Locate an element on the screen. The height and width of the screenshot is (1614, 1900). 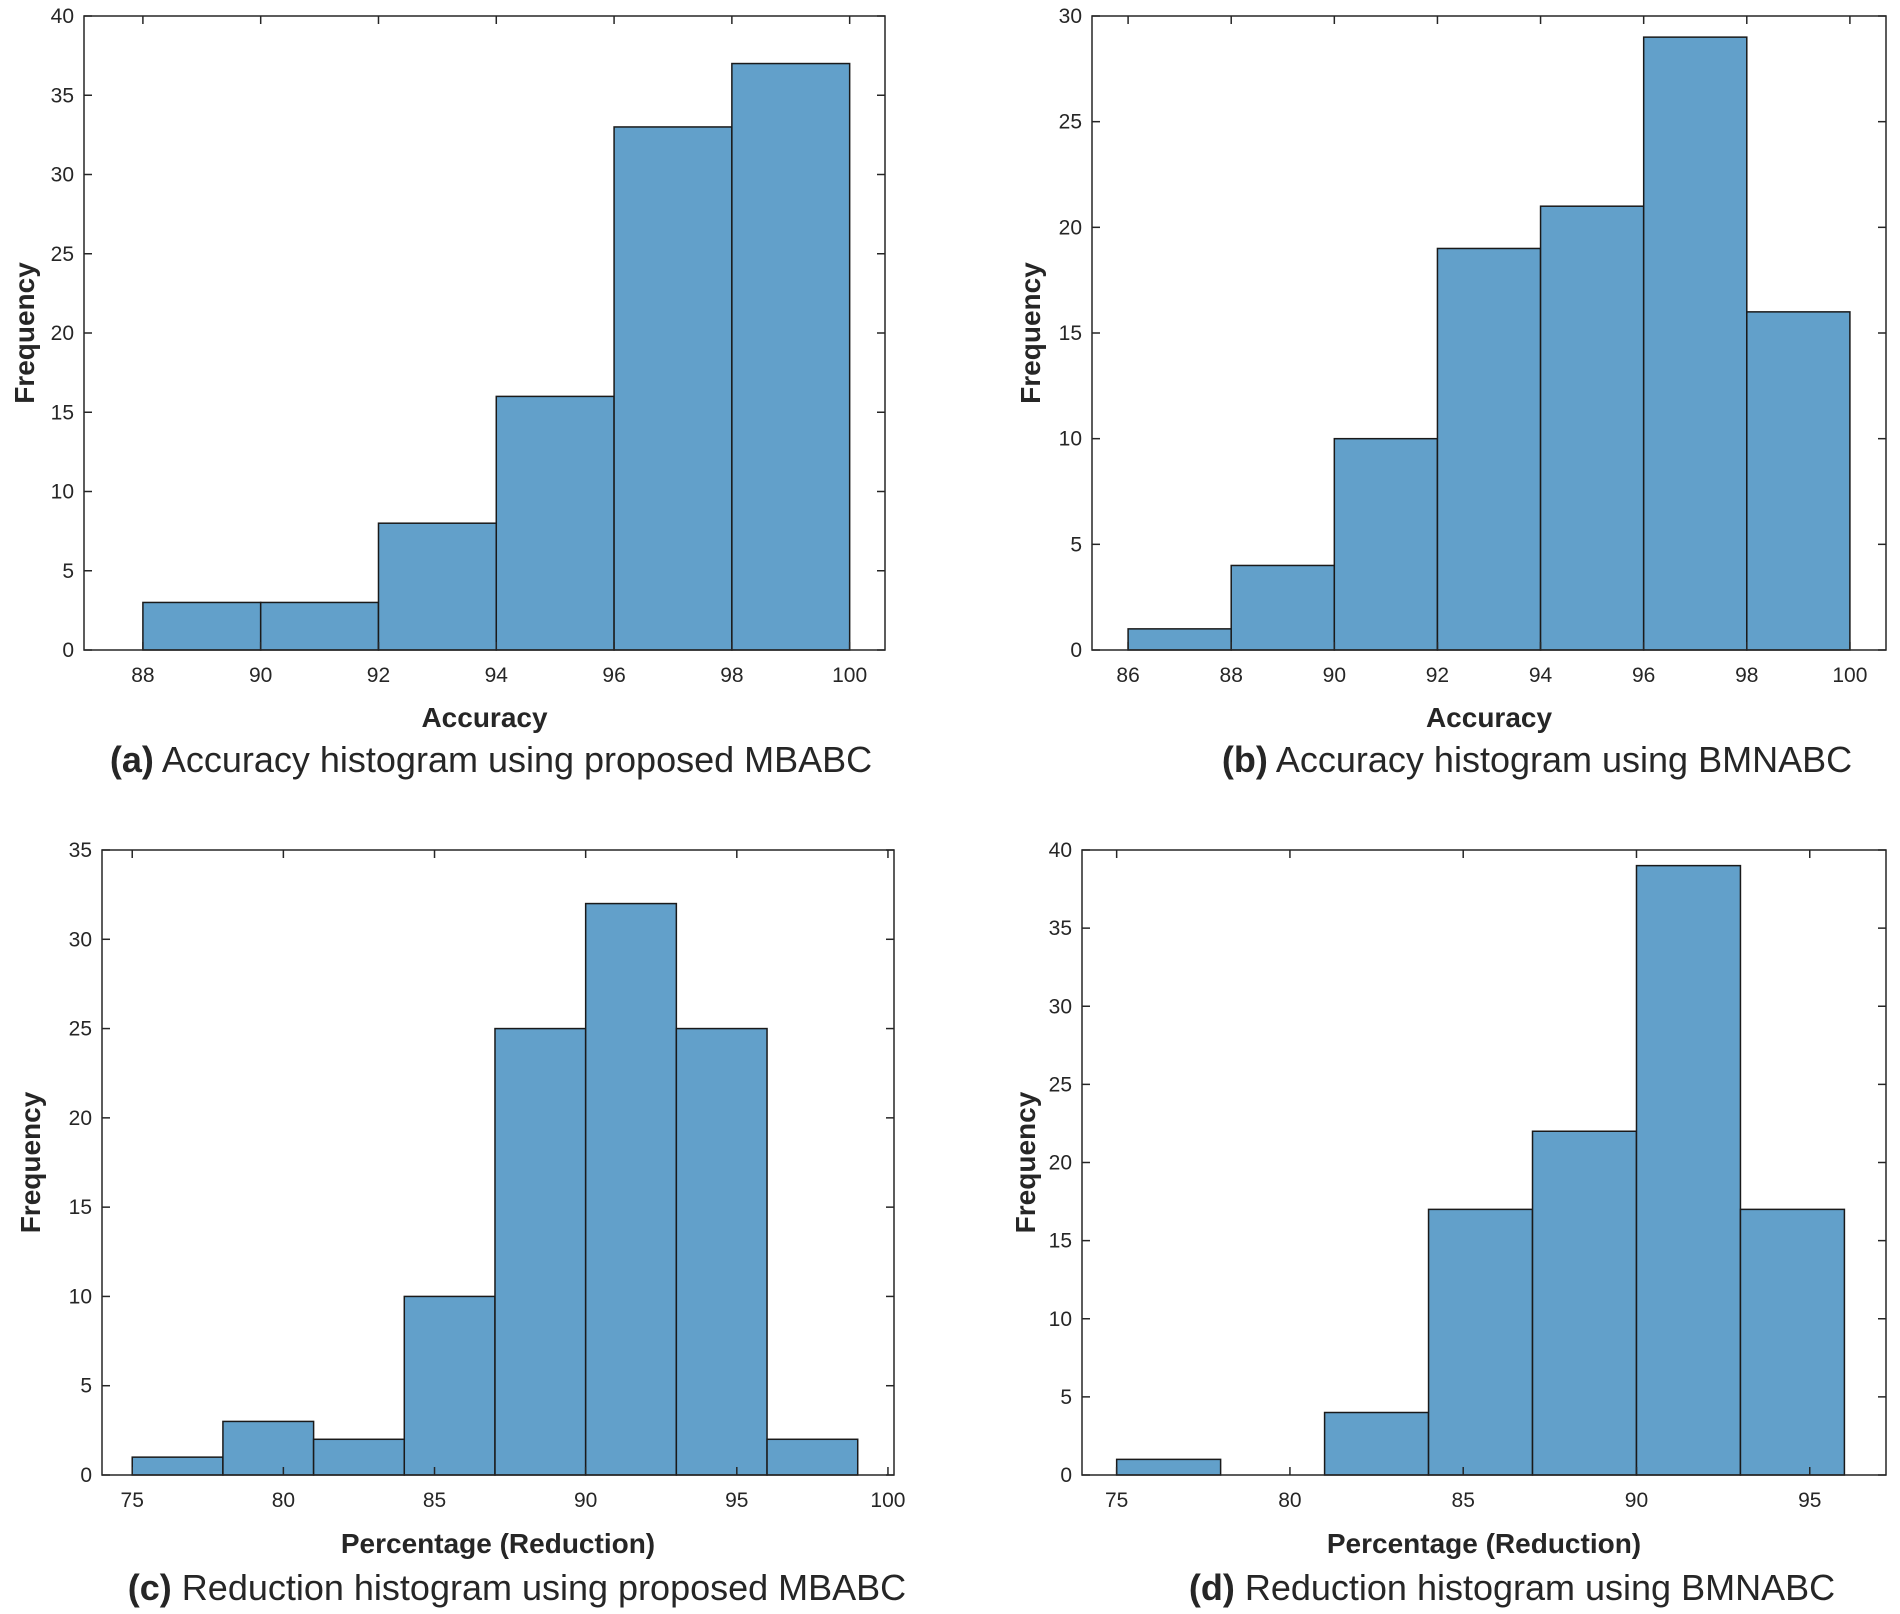
caption-prefix: (a) is located at coordinates (132, 759).